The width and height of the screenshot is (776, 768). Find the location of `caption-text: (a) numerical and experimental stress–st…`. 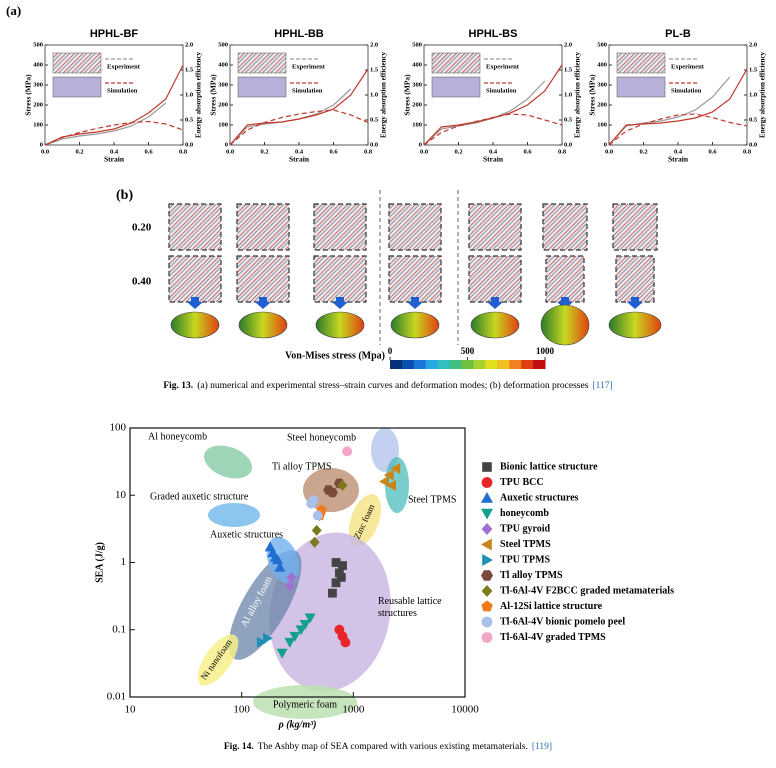

caption-text: (a) numerical and experimental stress–st… is located at coordinates (393, 385).